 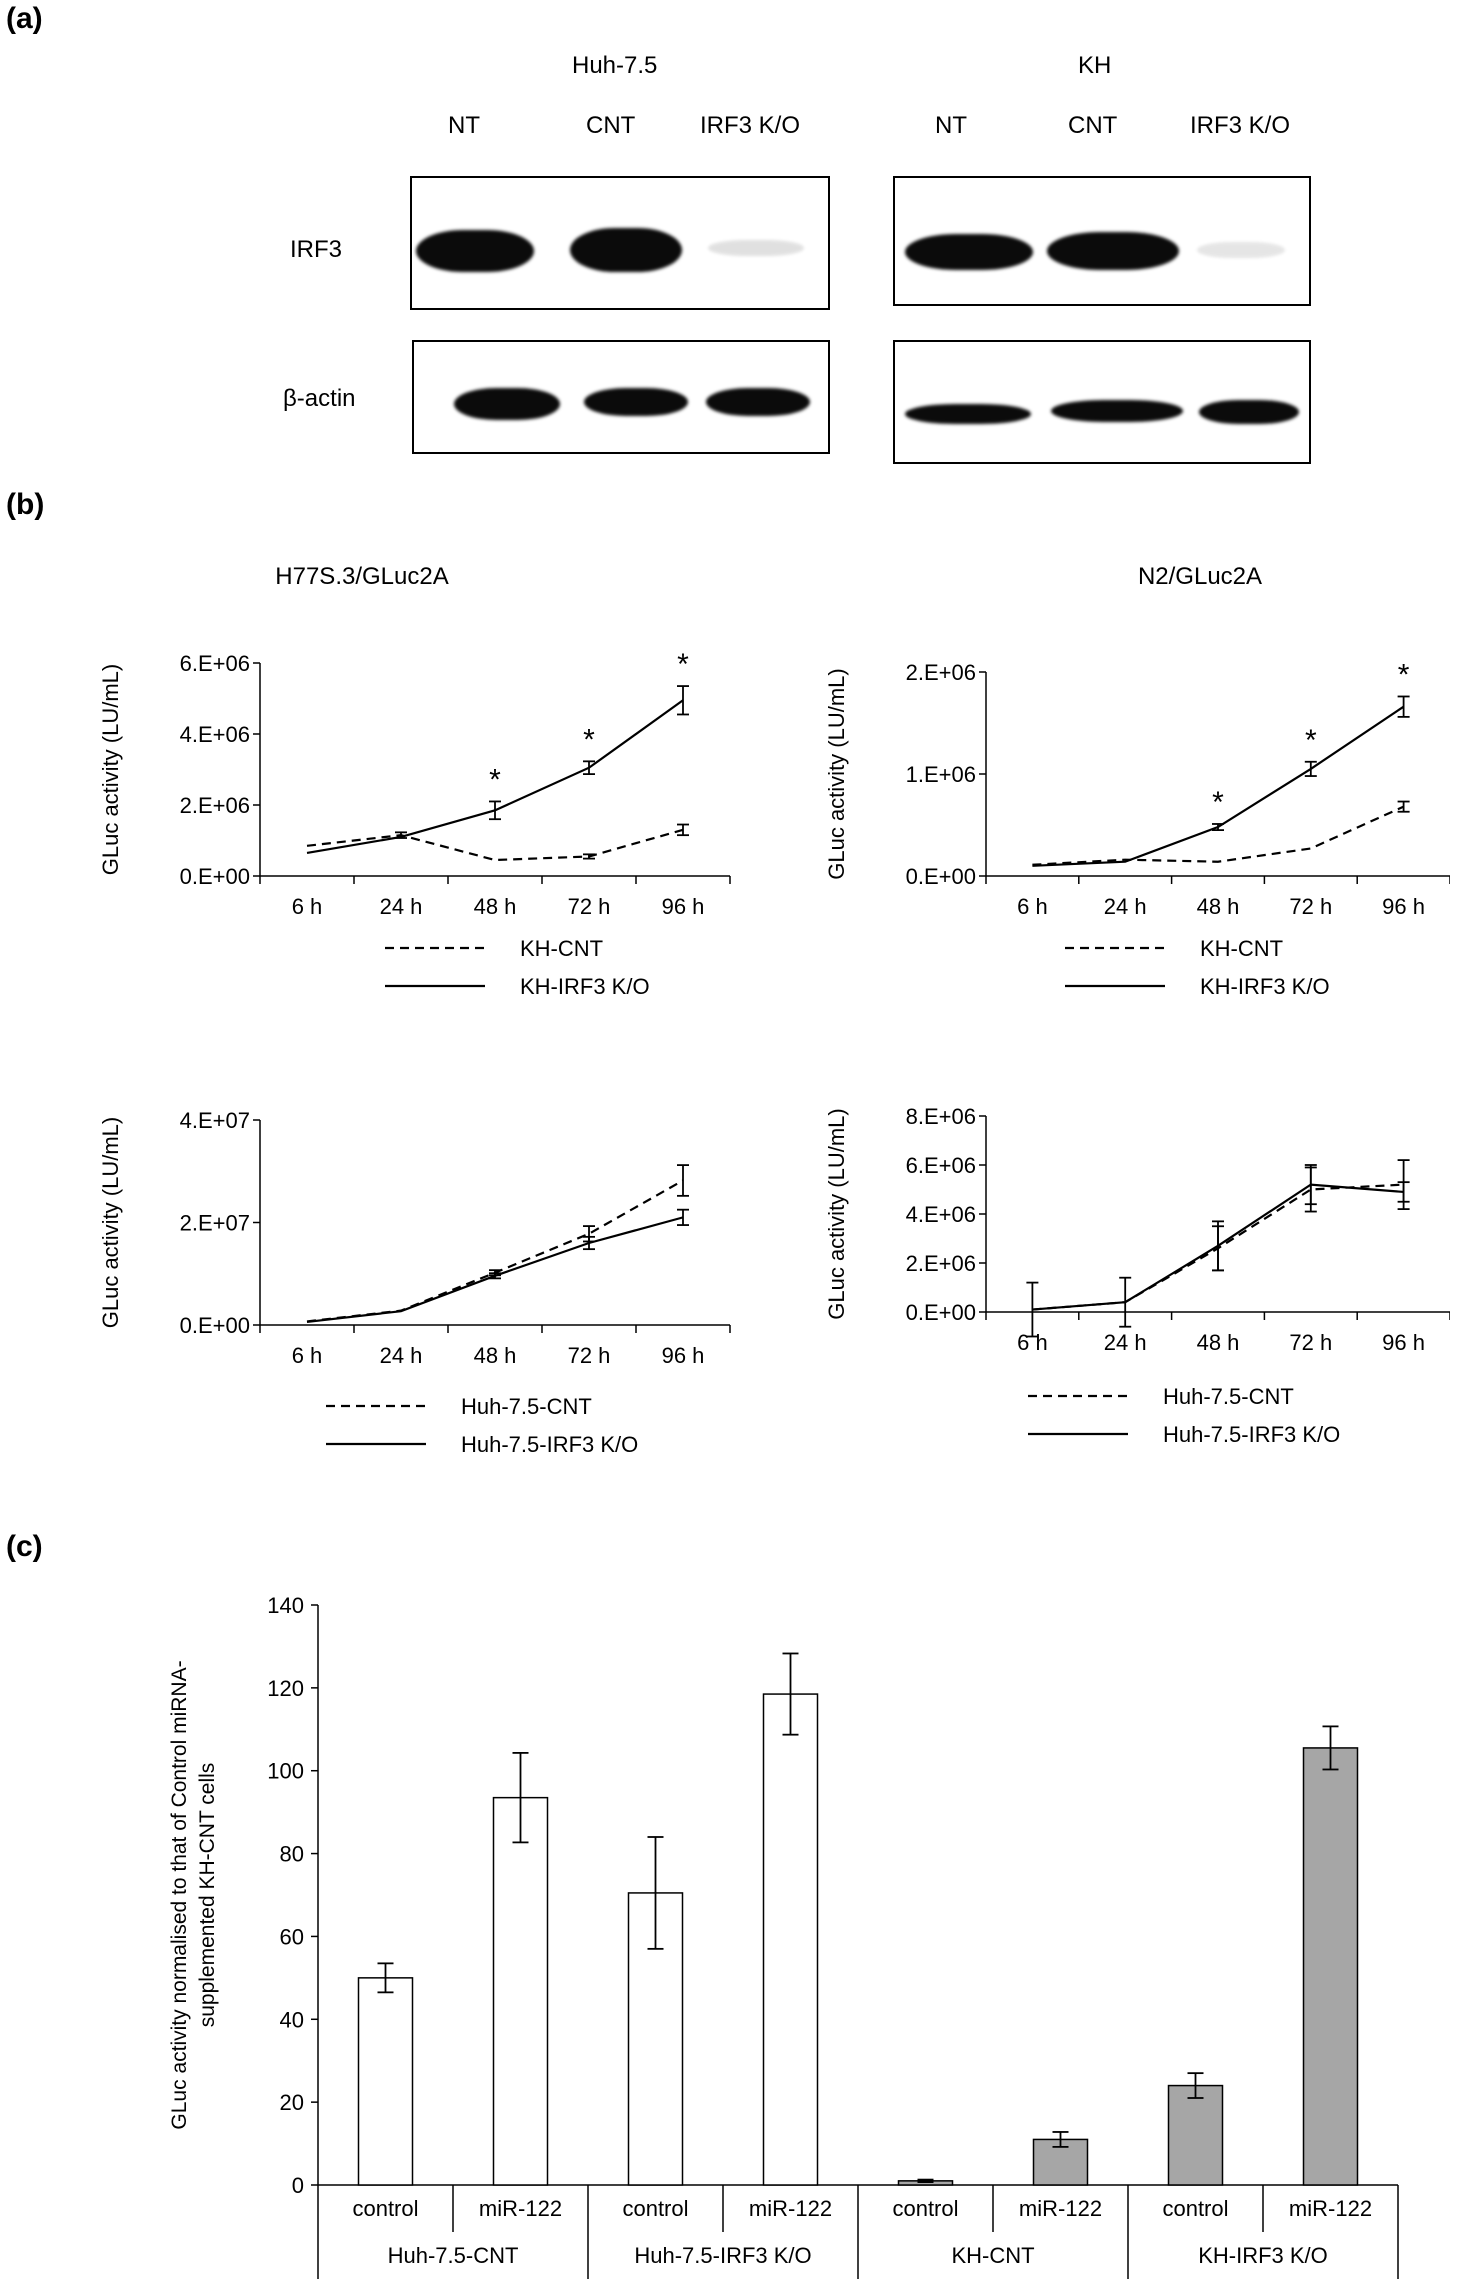 I want to click on lane-label-kh-cnt: CNT, so click(x=1093, y=125).